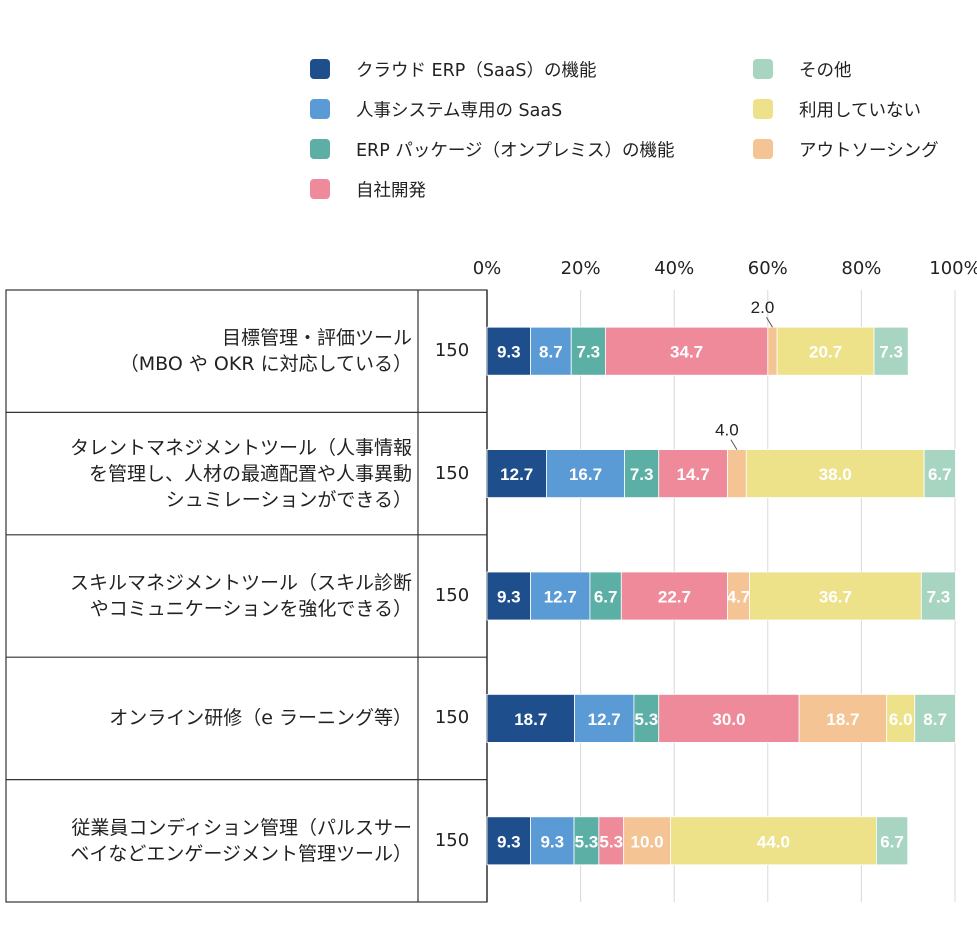  I want to click on data-label: 30.0, so click(728, 719).